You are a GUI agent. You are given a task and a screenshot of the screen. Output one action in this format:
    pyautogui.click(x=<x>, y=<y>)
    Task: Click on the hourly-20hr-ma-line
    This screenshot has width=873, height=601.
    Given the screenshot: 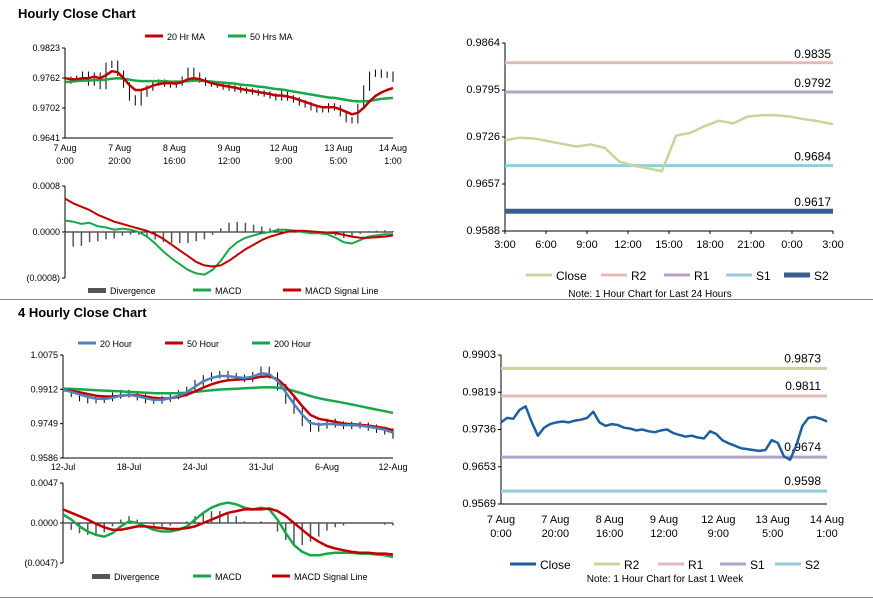 What is the action you would take?
    pyautogui.click(x=229, y=92)
    